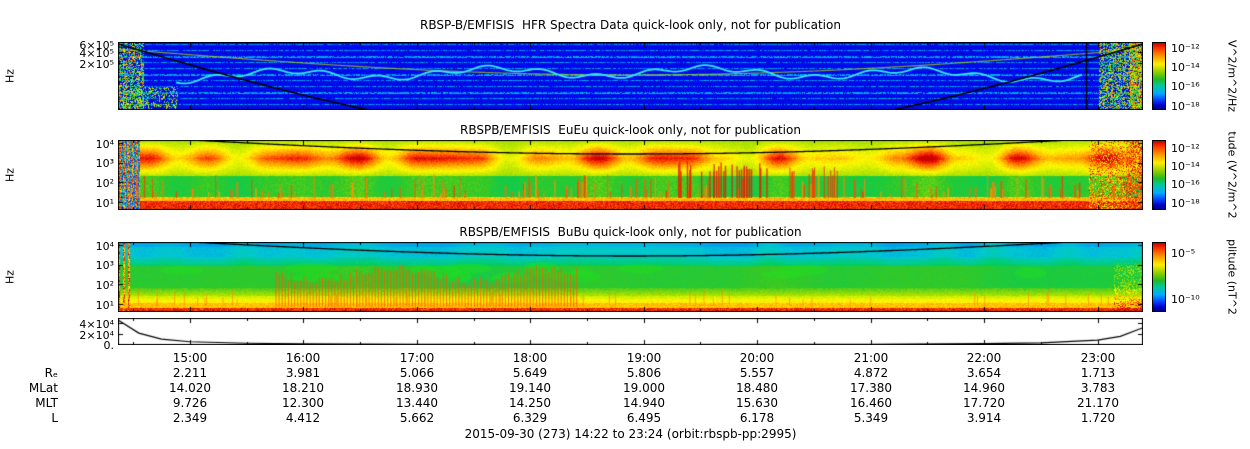 The height and width of the screenshot is (449, 1250). I want to click on time-tick-label: 20:00, so click(757, 358).